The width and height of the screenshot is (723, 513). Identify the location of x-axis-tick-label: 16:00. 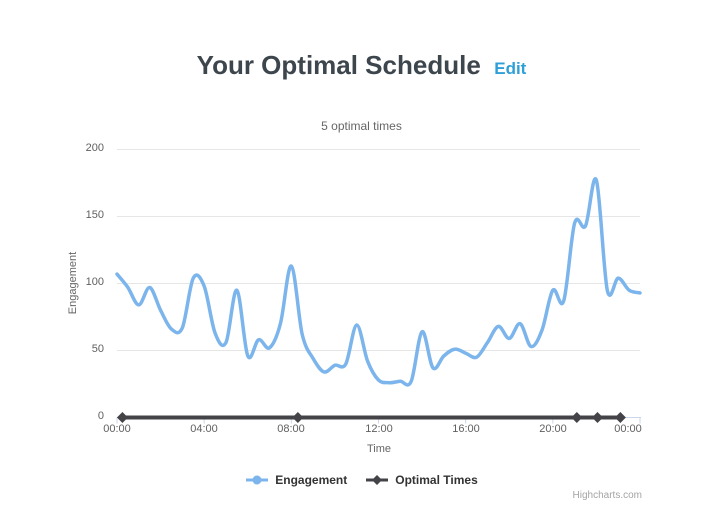
(466, 429).